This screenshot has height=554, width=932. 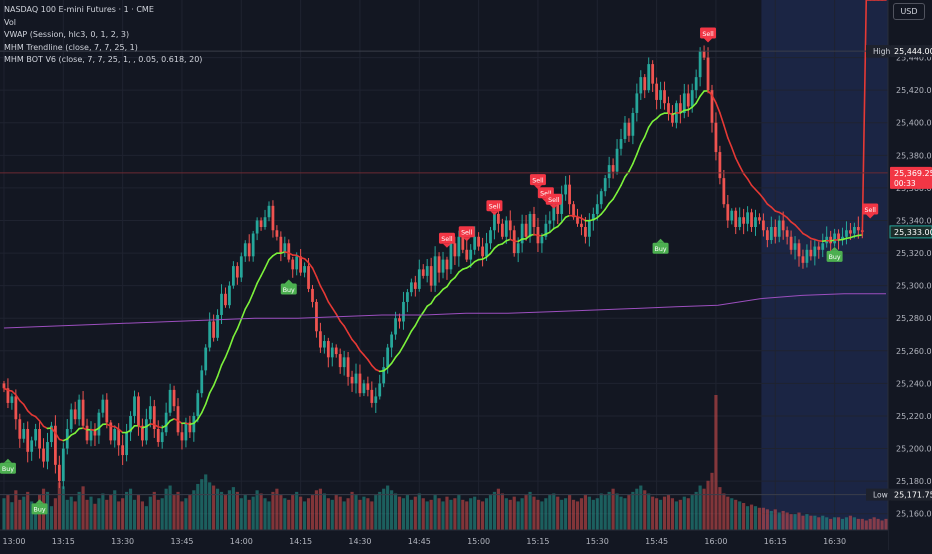 What do you see at coordinates (103, 23) in the screenshot?
I see `legend-volume: Vol` at bounding box center [103, 23].